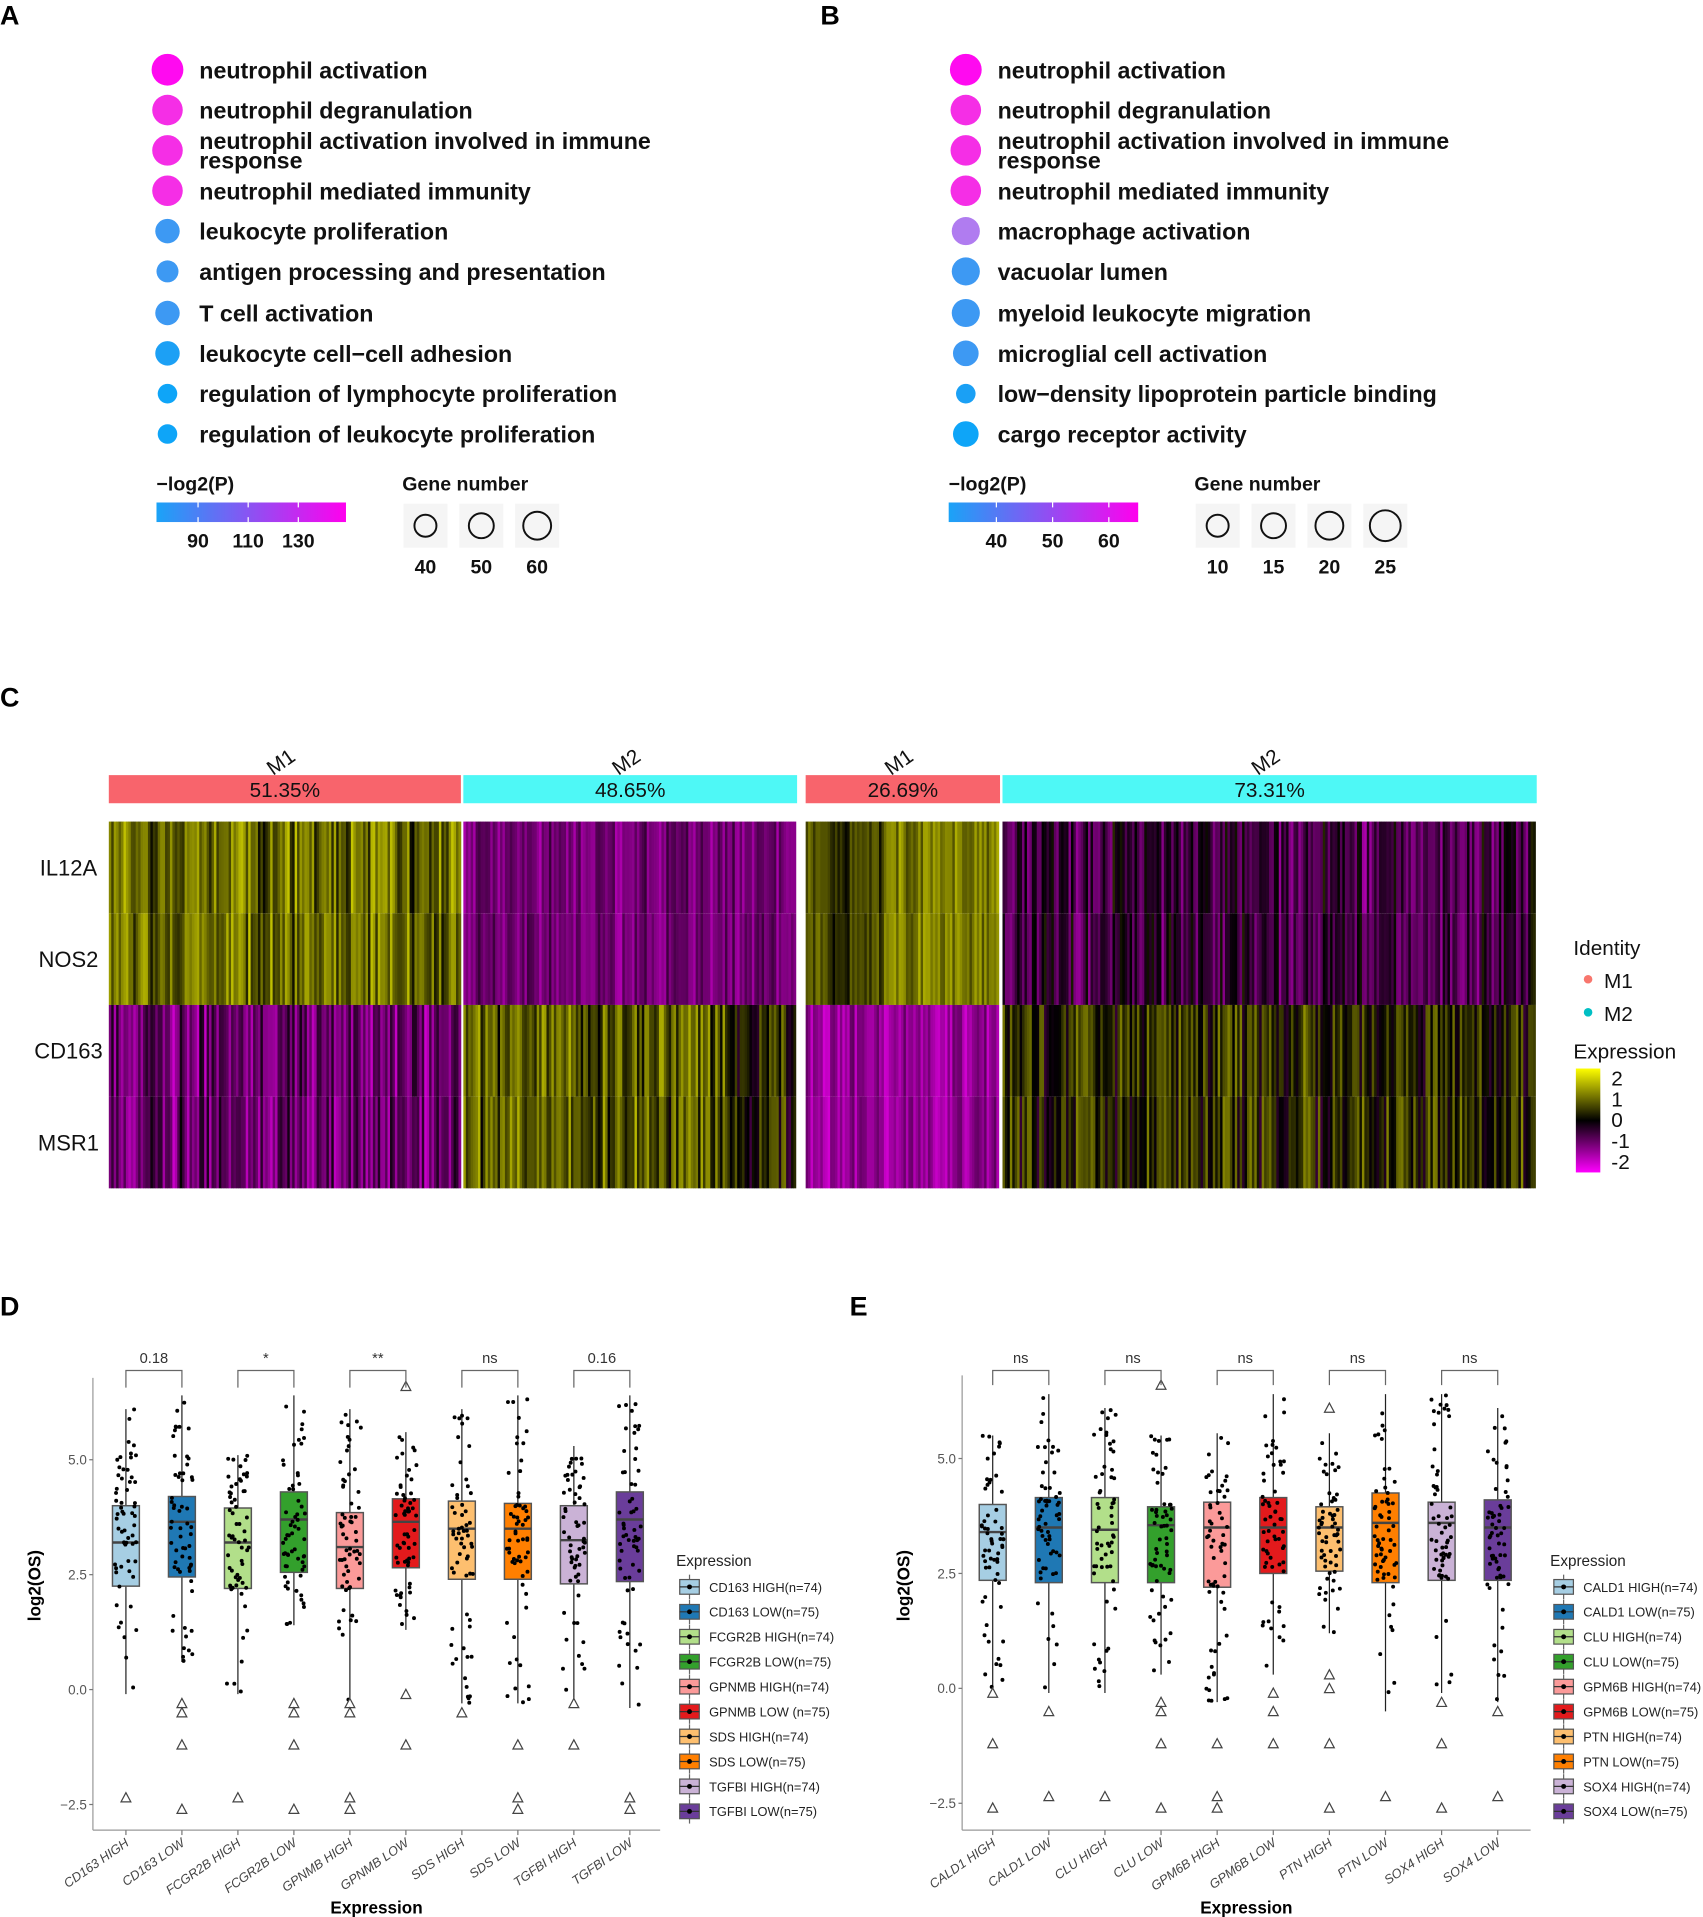 The height and width of the screenshot is (1917, 1703). Describe the element at coordinates (1635, 1811) in the screenshot. I see `legend-label: SOX4 LOW(n=75)` at that location.